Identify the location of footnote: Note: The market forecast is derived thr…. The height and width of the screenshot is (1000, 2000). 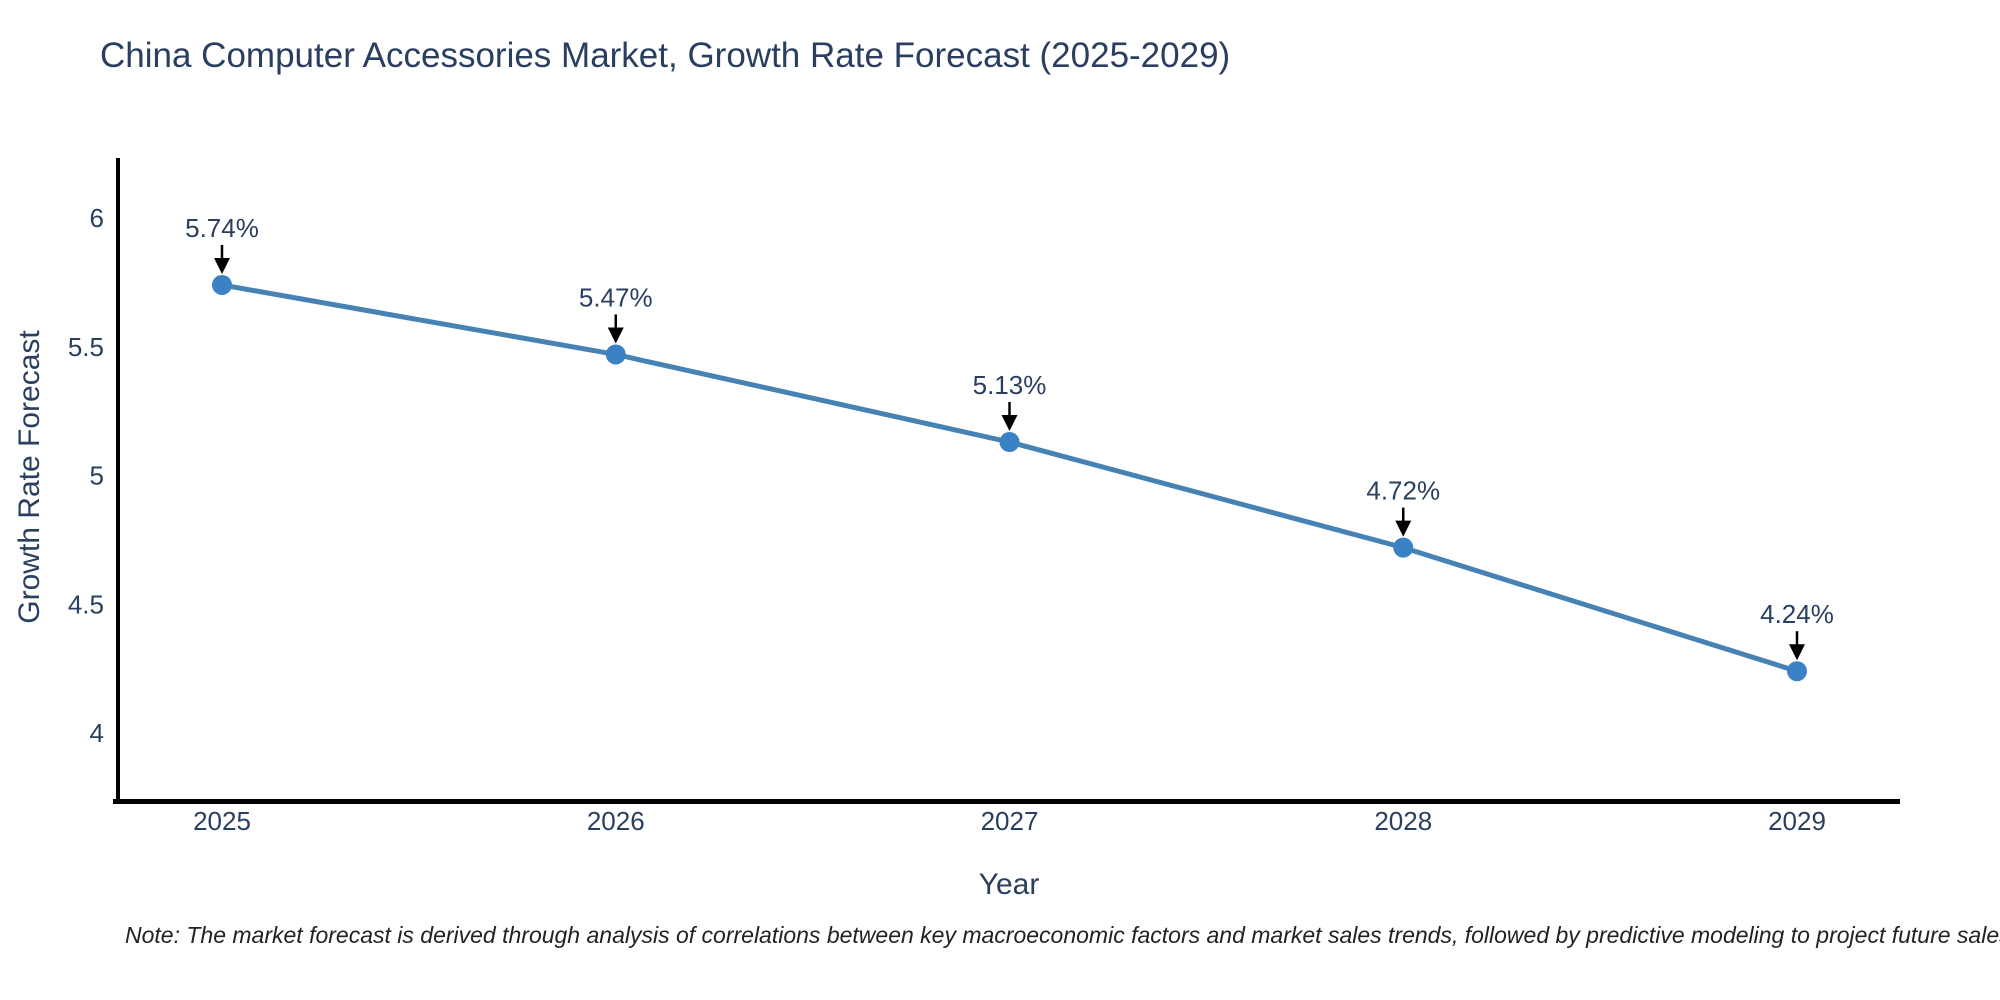
(1062, 935).